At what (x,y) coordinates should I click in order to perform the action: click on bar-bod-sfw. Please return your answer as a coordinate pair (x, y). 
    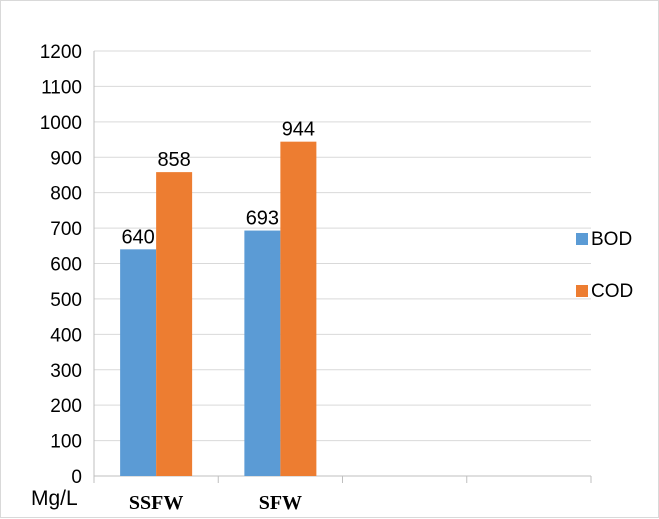
    Looking at the image, I should click on (262, 353).